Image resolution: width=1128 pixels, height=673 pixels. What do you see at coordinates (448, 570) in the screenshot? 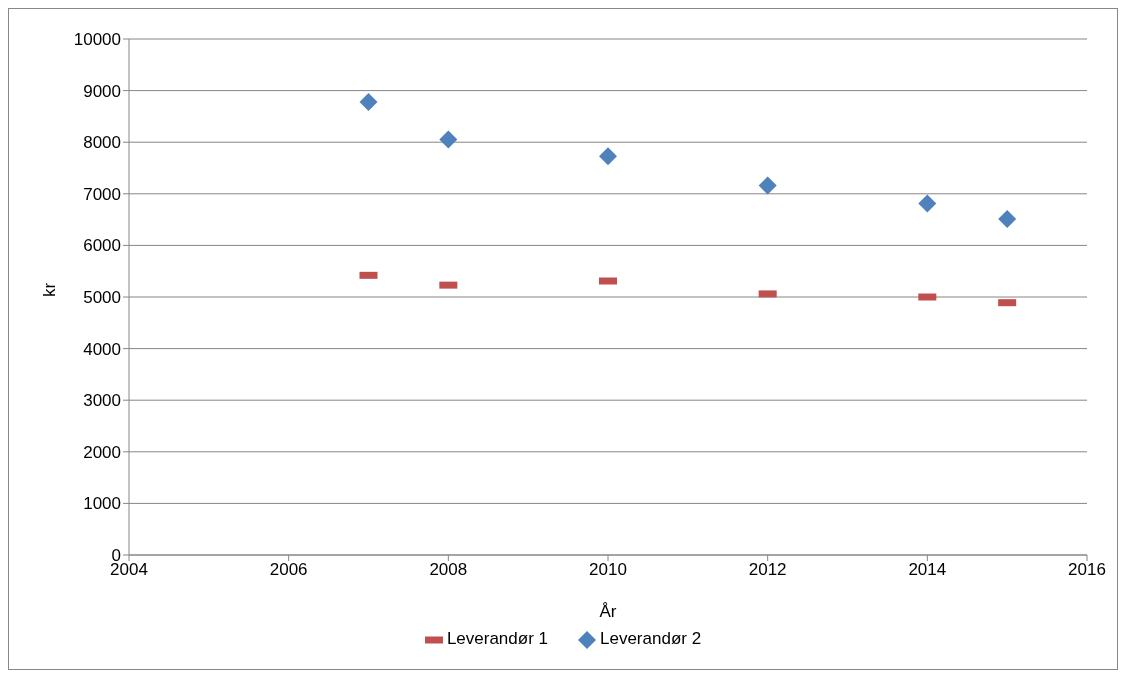
I see `x-tick-label: 2008` at bounding box center [448, 570].